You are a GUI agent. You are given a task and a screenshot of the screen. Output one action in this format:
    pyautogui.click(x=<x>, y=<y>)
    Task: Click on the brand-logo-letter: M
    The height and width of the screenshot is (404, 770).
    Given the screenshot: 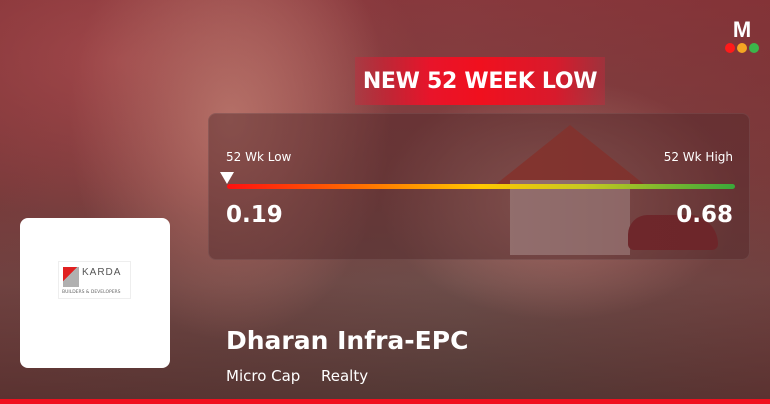 What is the action you would take?
    pyautogui.click(x=742, y=29)
    